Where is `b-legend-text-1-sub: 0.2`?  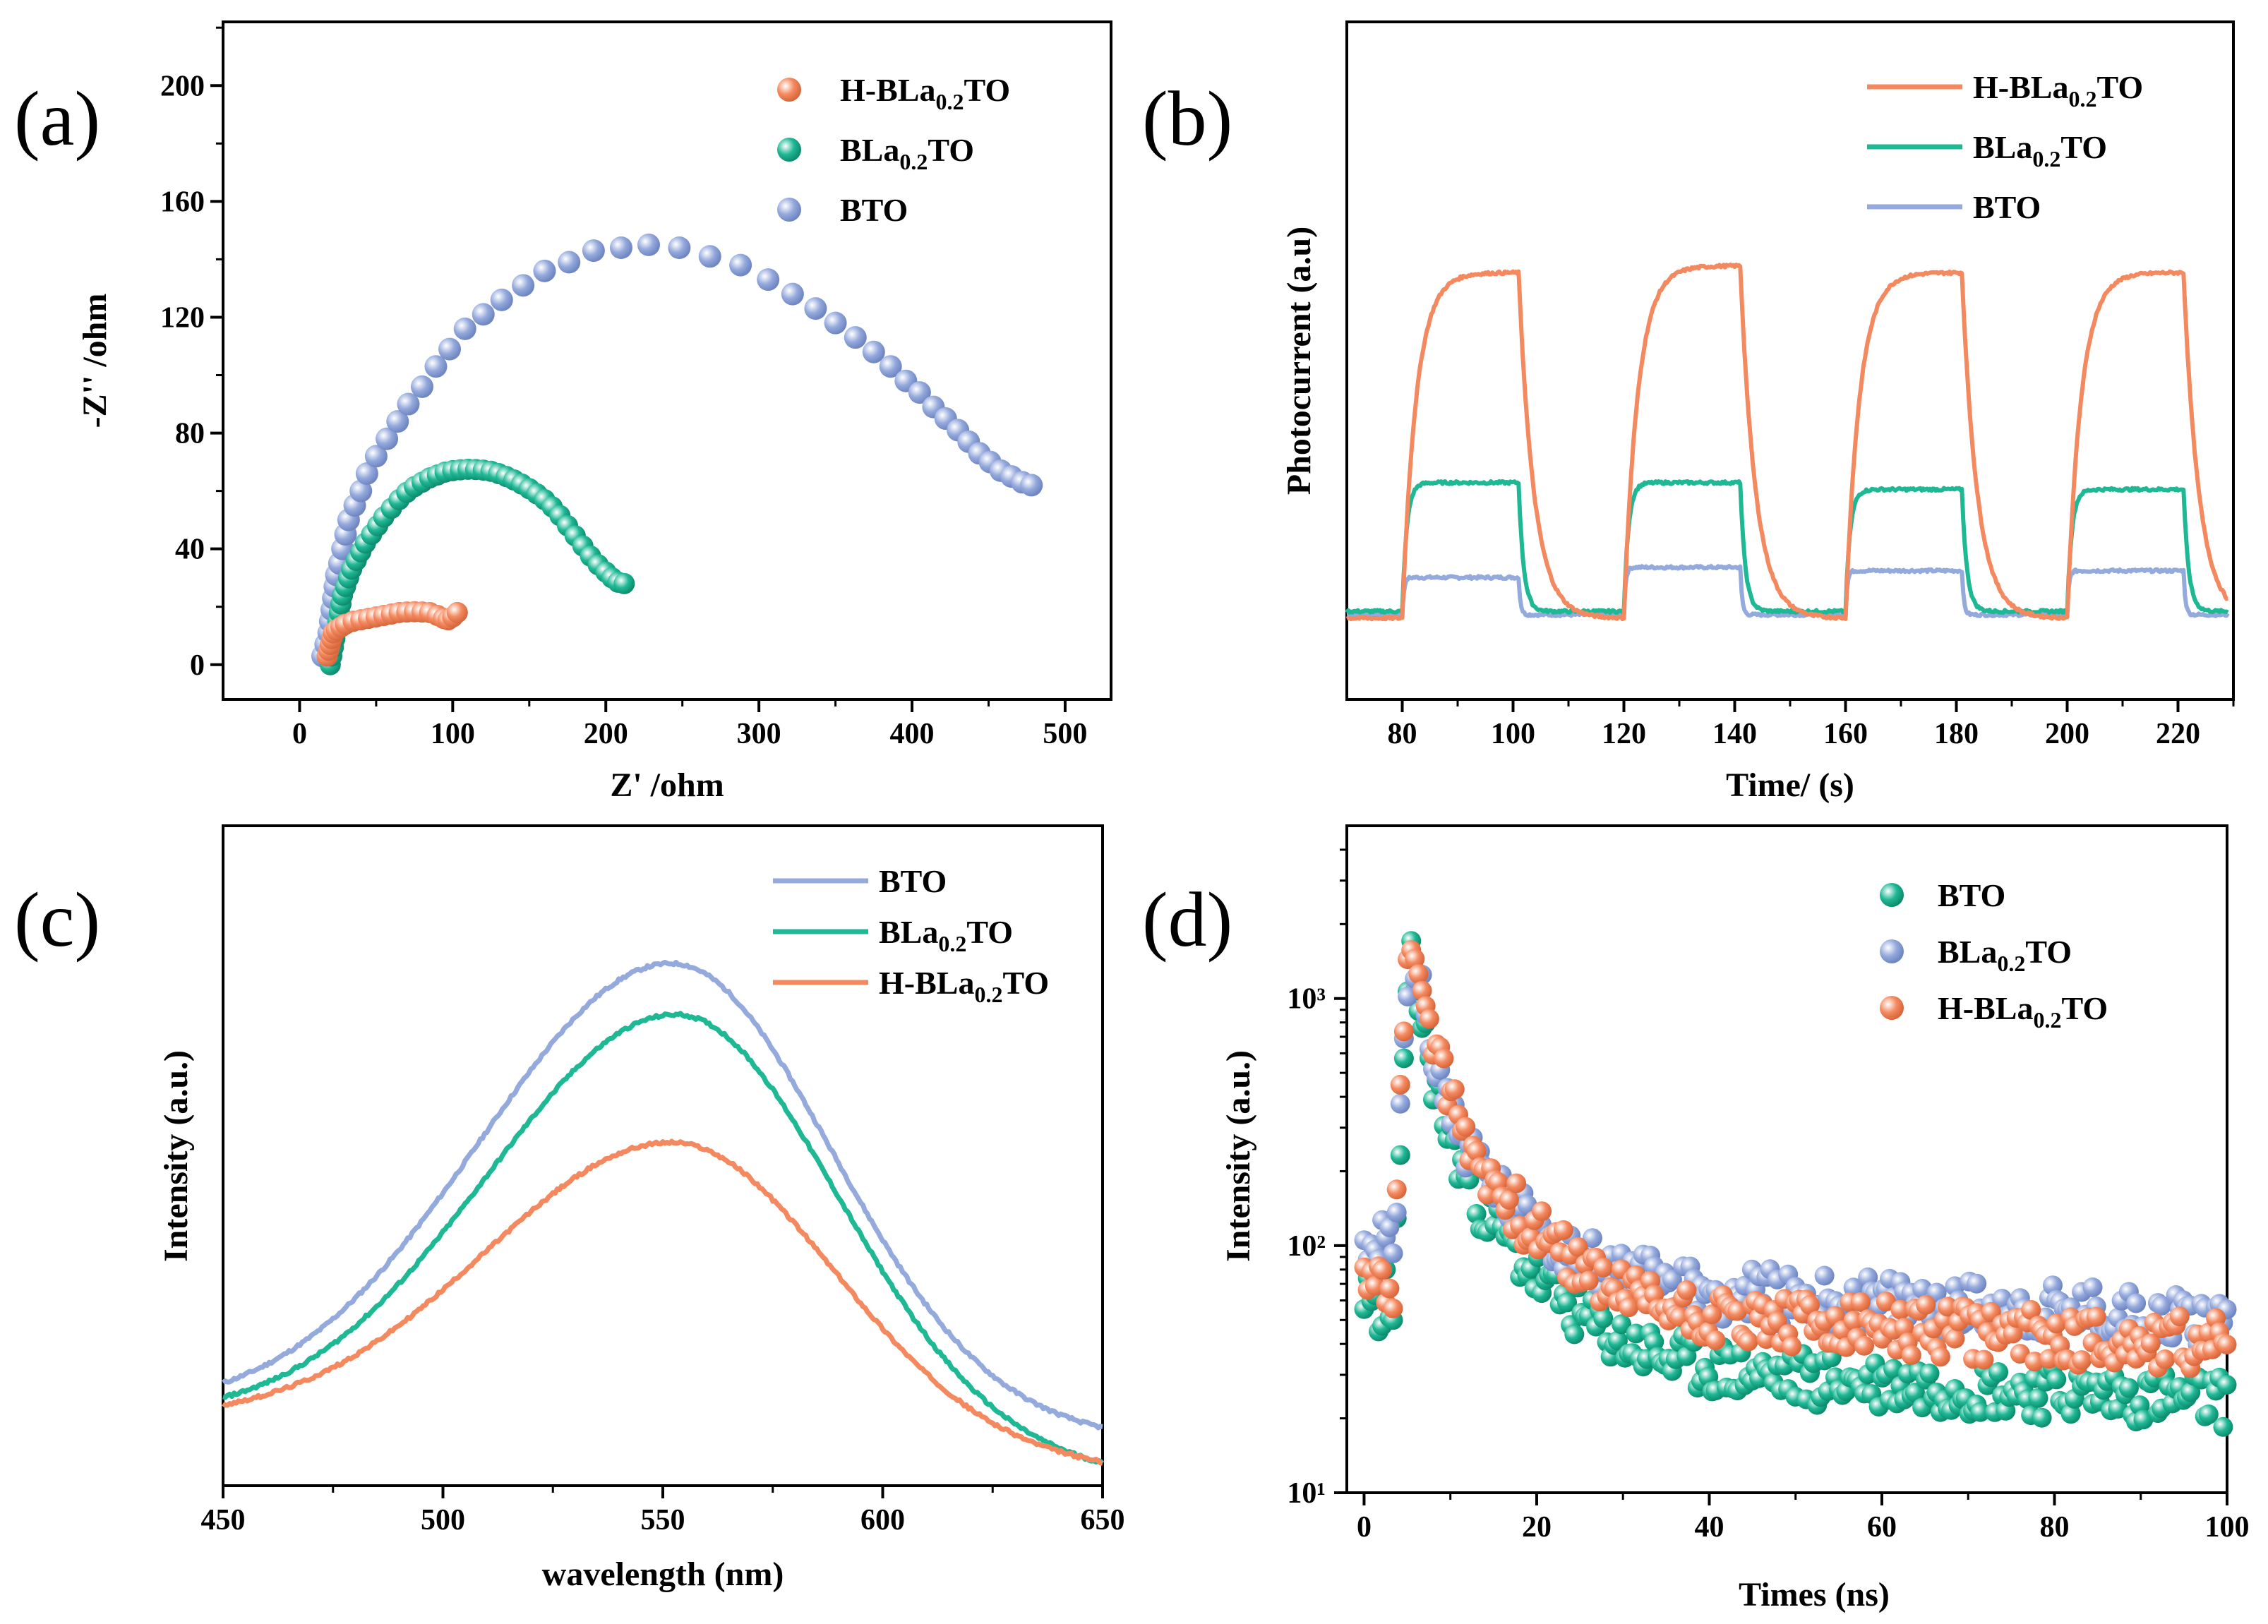 b-legend-text-1-sub: 0.2 is located at coordinates (2046, 159).